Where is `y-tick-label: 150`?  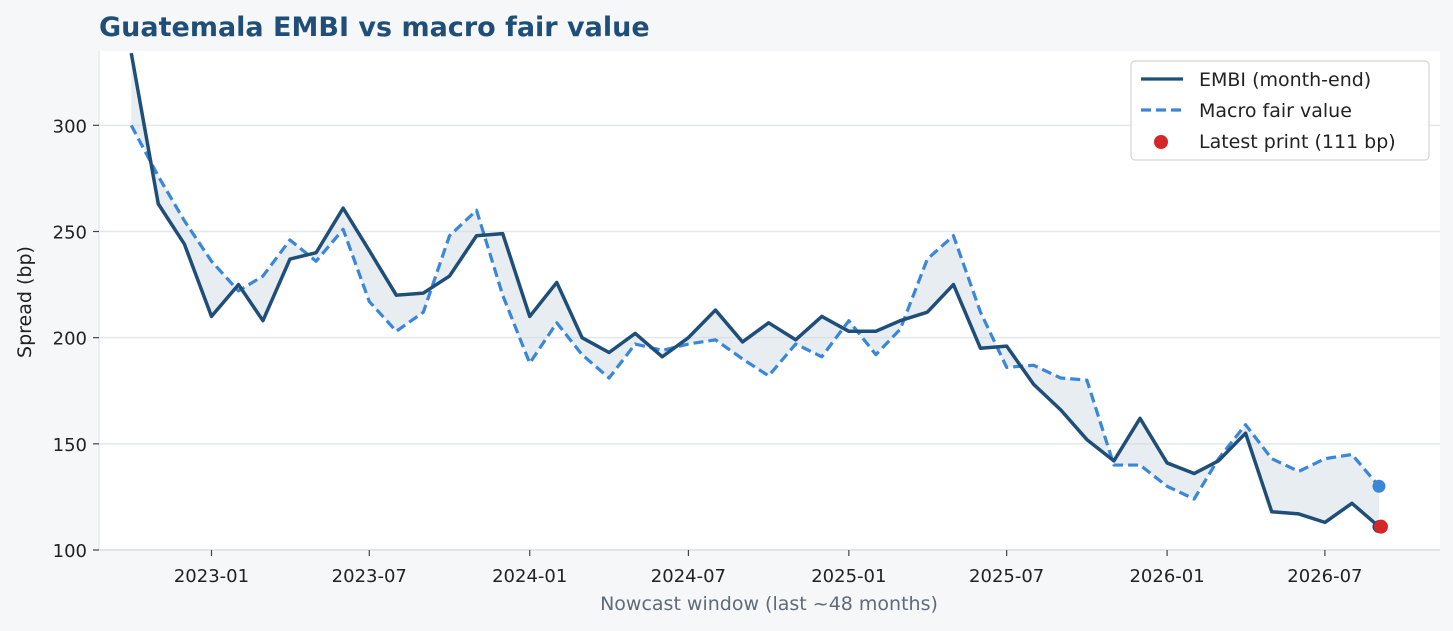 y-tick-label: 150 is located at coordinates (70, 445).